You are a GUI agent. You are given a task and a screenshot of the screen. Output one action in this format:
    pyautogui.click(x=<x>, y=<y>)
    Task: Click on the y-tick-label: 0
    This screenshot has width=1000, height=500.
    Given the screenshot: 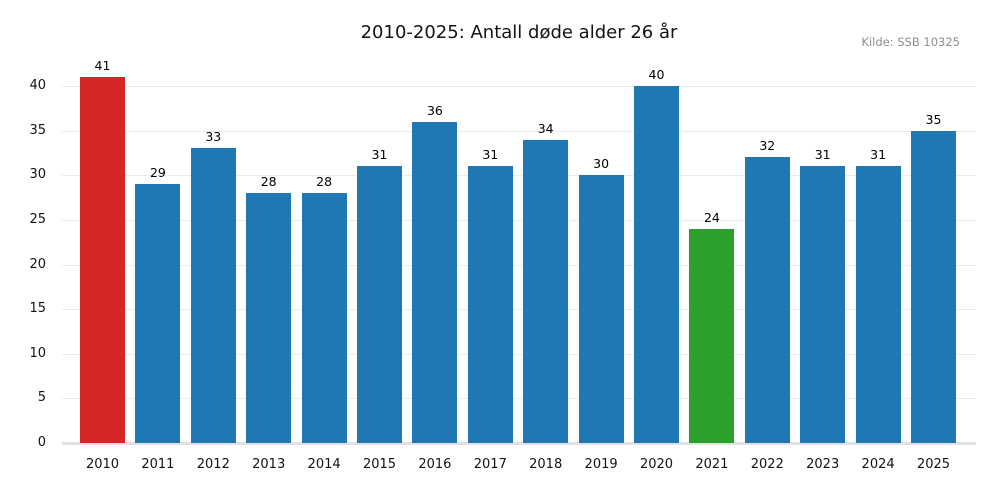 What is the action you would take?
    pyautogui.click(x=41, y=442)
    